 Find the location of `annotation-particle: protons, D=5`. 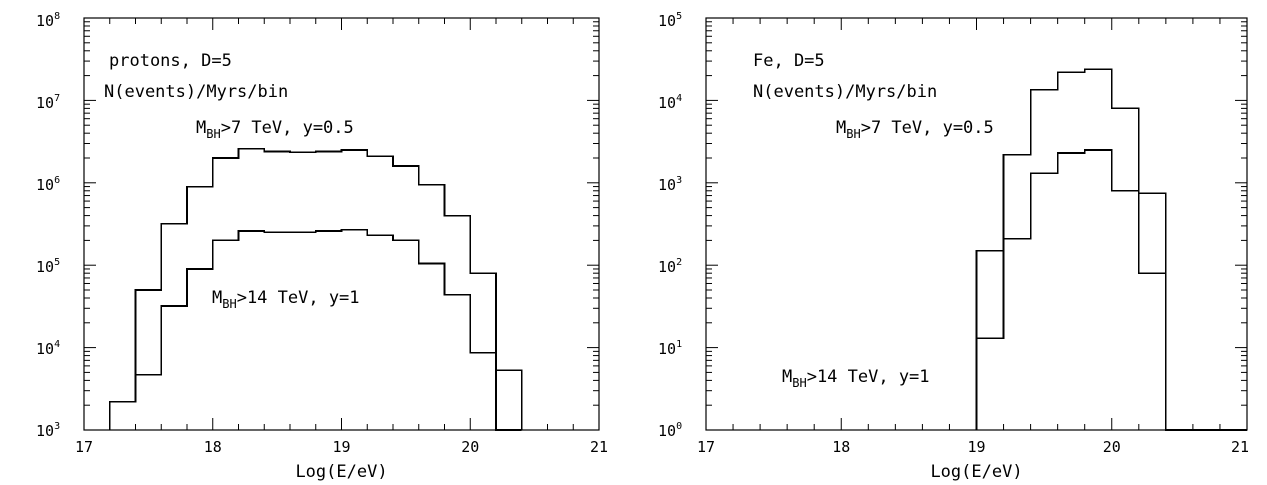

annotation-particle: protons, D=5 is located at coordinates (170, 61).